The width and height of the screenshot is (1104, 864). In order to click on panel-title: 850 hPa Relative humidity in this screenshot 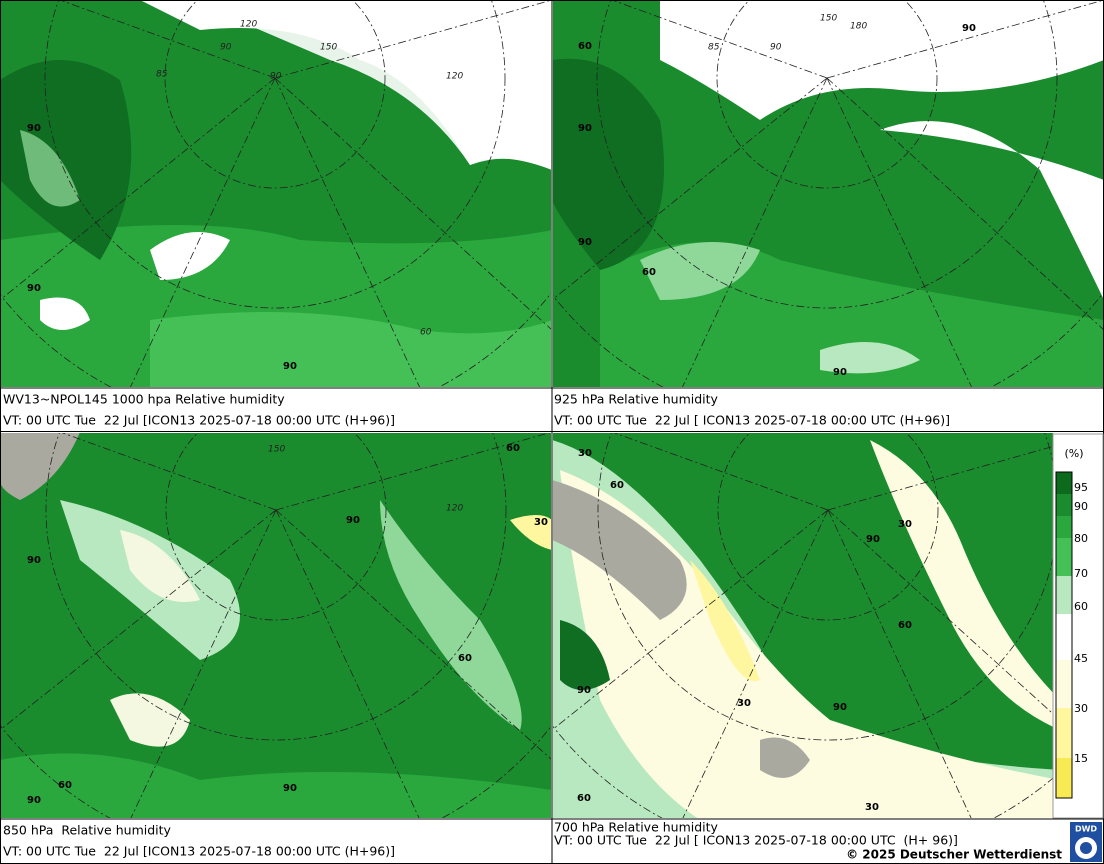, I will do `click(87, 830)`.